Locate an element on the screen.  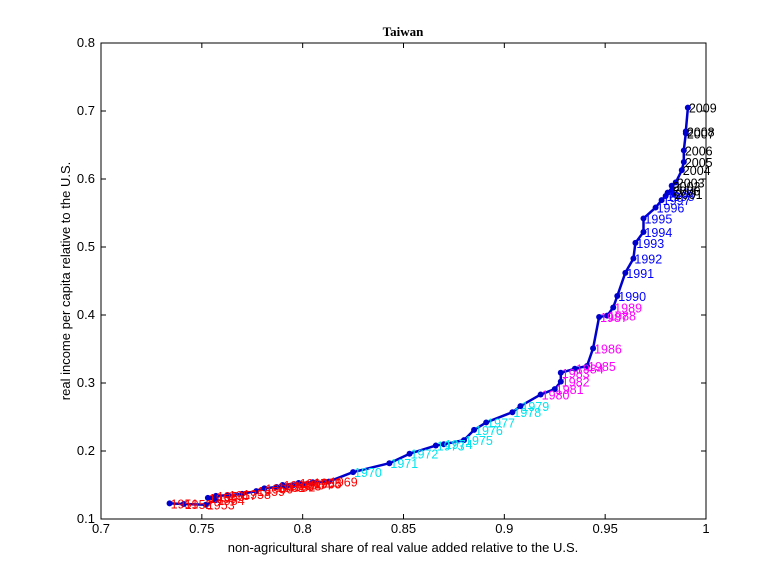
year-label: 1976 is located at coordinates (489, 431).